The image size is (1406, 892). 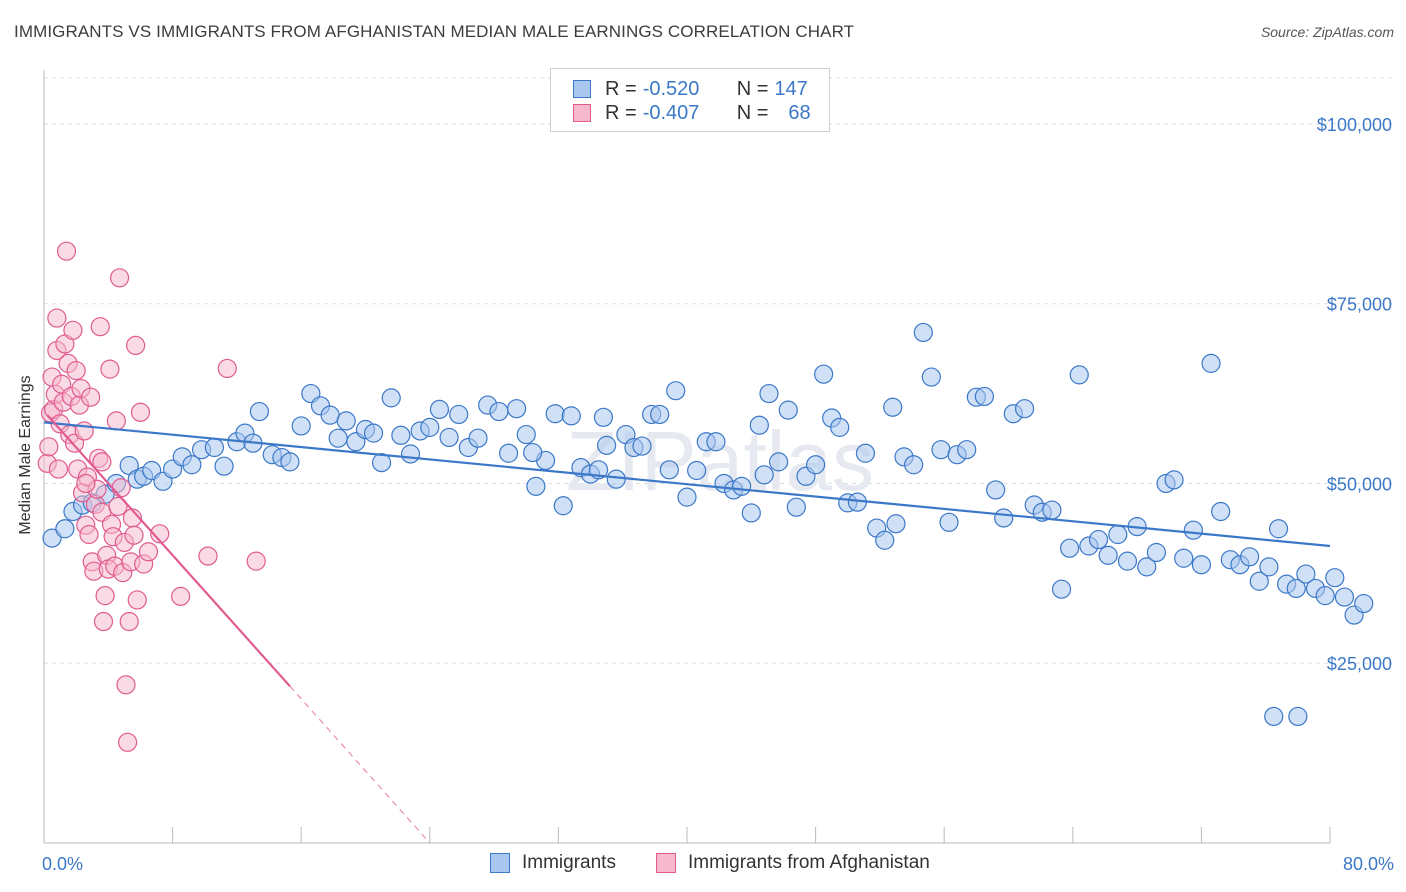 I want to click on legend-swatch-afghanistan, so click(x=582, y=113).